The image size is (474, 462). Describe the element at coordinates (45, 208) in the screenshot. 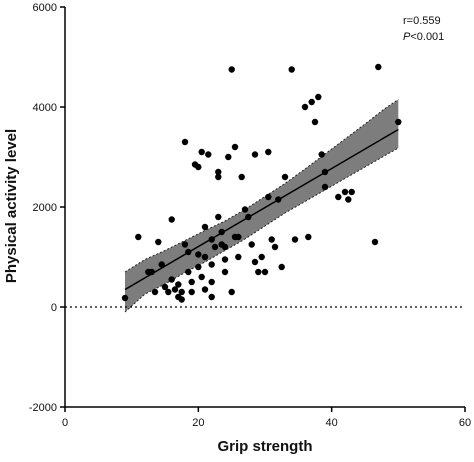

I see `y-tick-label: 2000` at that location.